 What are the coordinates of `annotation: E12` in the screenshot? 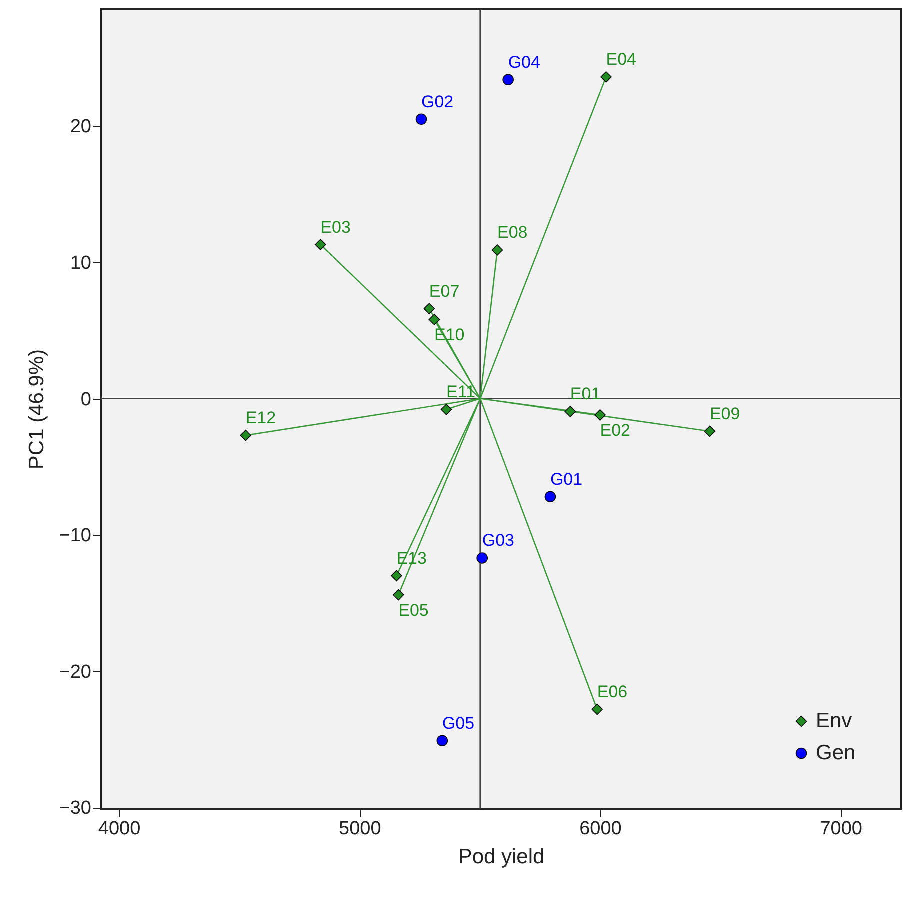 It's located at (261, 418).